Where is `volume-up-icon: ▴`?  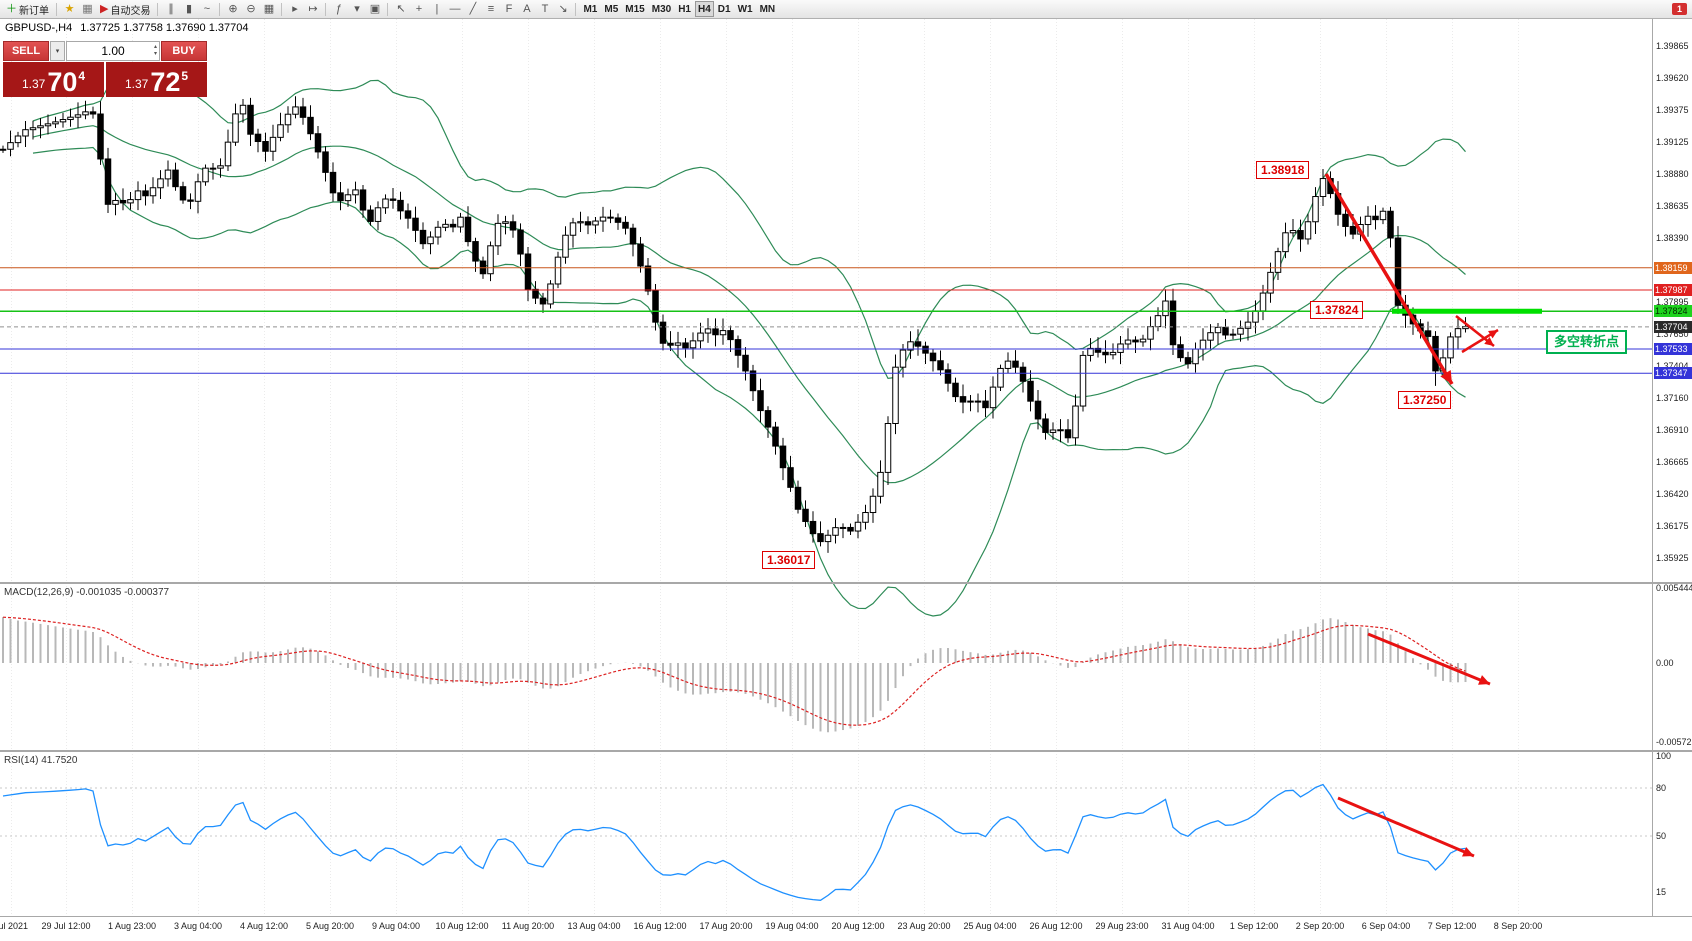
volume-up-icon: ▴ is located at coordinates (155, 47).